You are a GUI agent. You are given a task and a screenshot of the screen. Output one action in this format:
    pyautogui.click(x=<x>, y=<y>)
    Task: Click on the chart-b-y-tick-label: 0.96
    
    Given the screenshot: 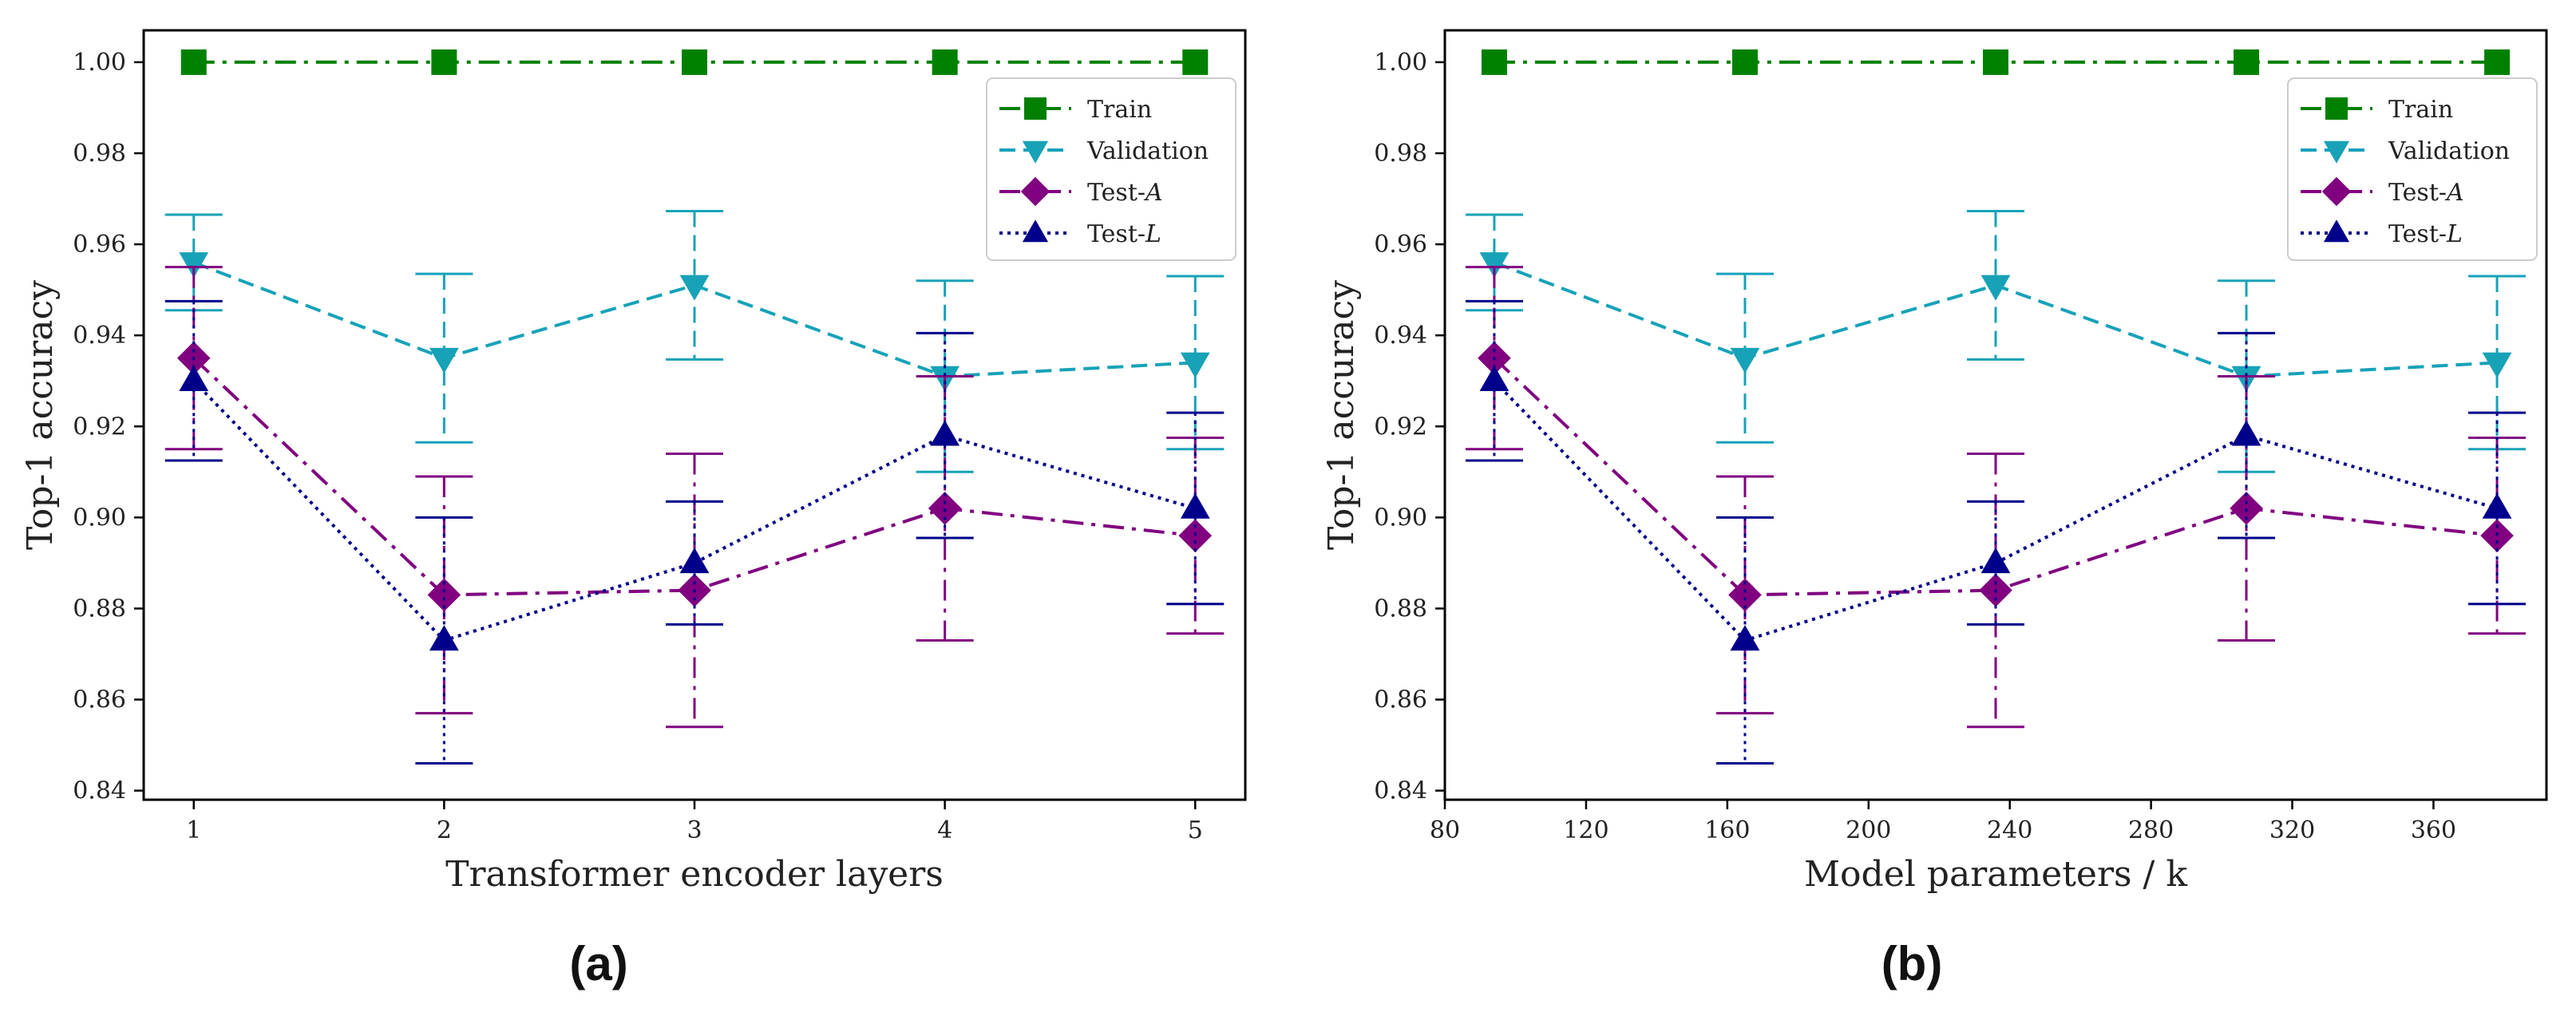 What is the action you would take?
    pyautogui.click(x=1401, y=245)
    